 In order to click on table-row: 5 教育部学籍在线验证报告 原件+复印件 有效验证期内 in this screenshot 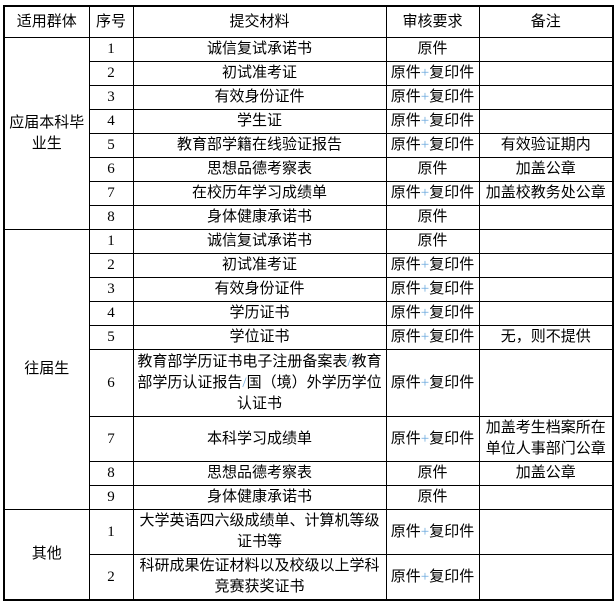, I will do `click(309, 145)`.